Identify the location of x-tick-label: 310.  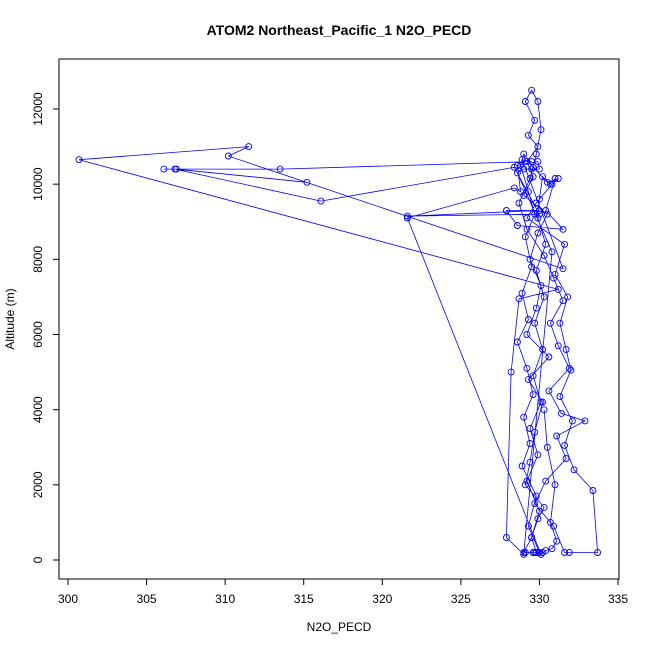
(225, 599).